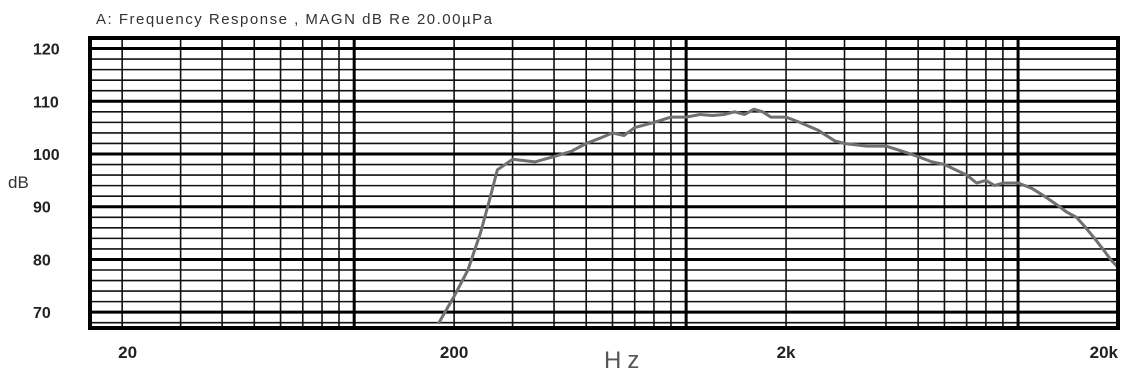 The width and height of the screenshot is (1124, 376). I want to click on x-tick-label: 200, so click(454, 352).